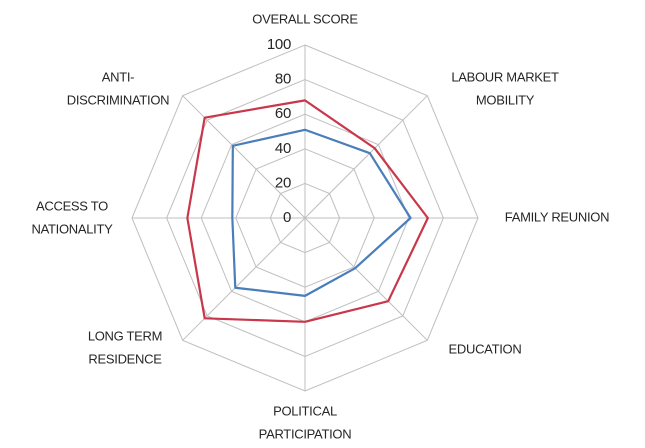 This screenshot has width=645, height=448. I want to click on r-tick-label: 0, so click(287, 217).